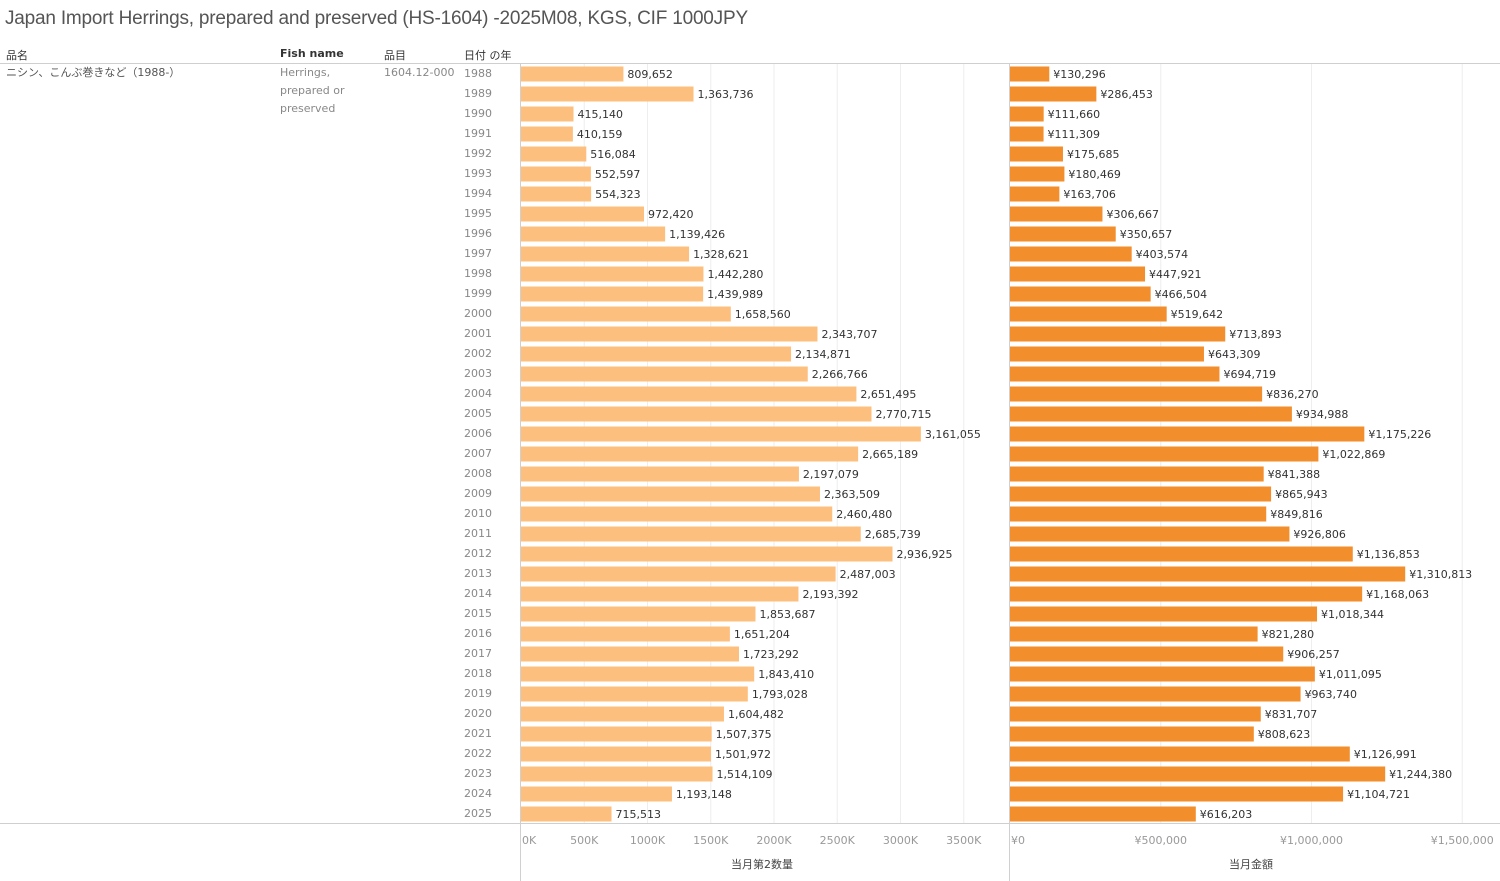 This screenshot has width=1500, height=881. What do you see at coordinates (478, 493) in the screenshot?
I see `year-label: 2009` at bounding box center [478, 493].